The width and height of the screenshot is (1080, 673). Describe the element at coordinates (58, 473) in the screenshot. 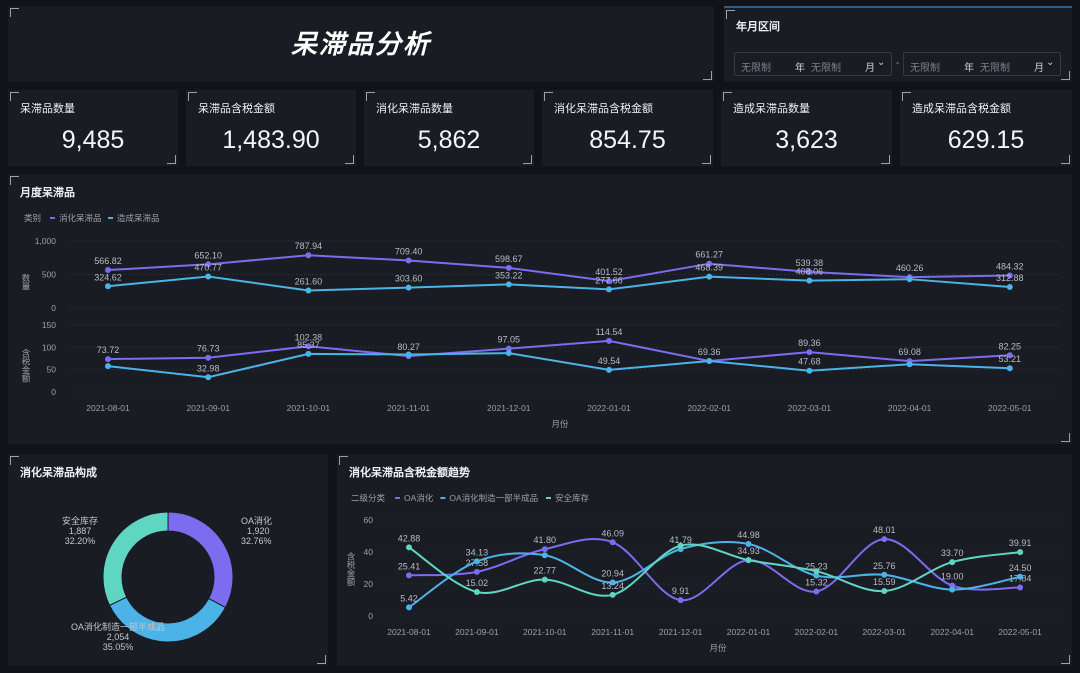

I see `composition-title: 消化呆滞品构成` at that location.